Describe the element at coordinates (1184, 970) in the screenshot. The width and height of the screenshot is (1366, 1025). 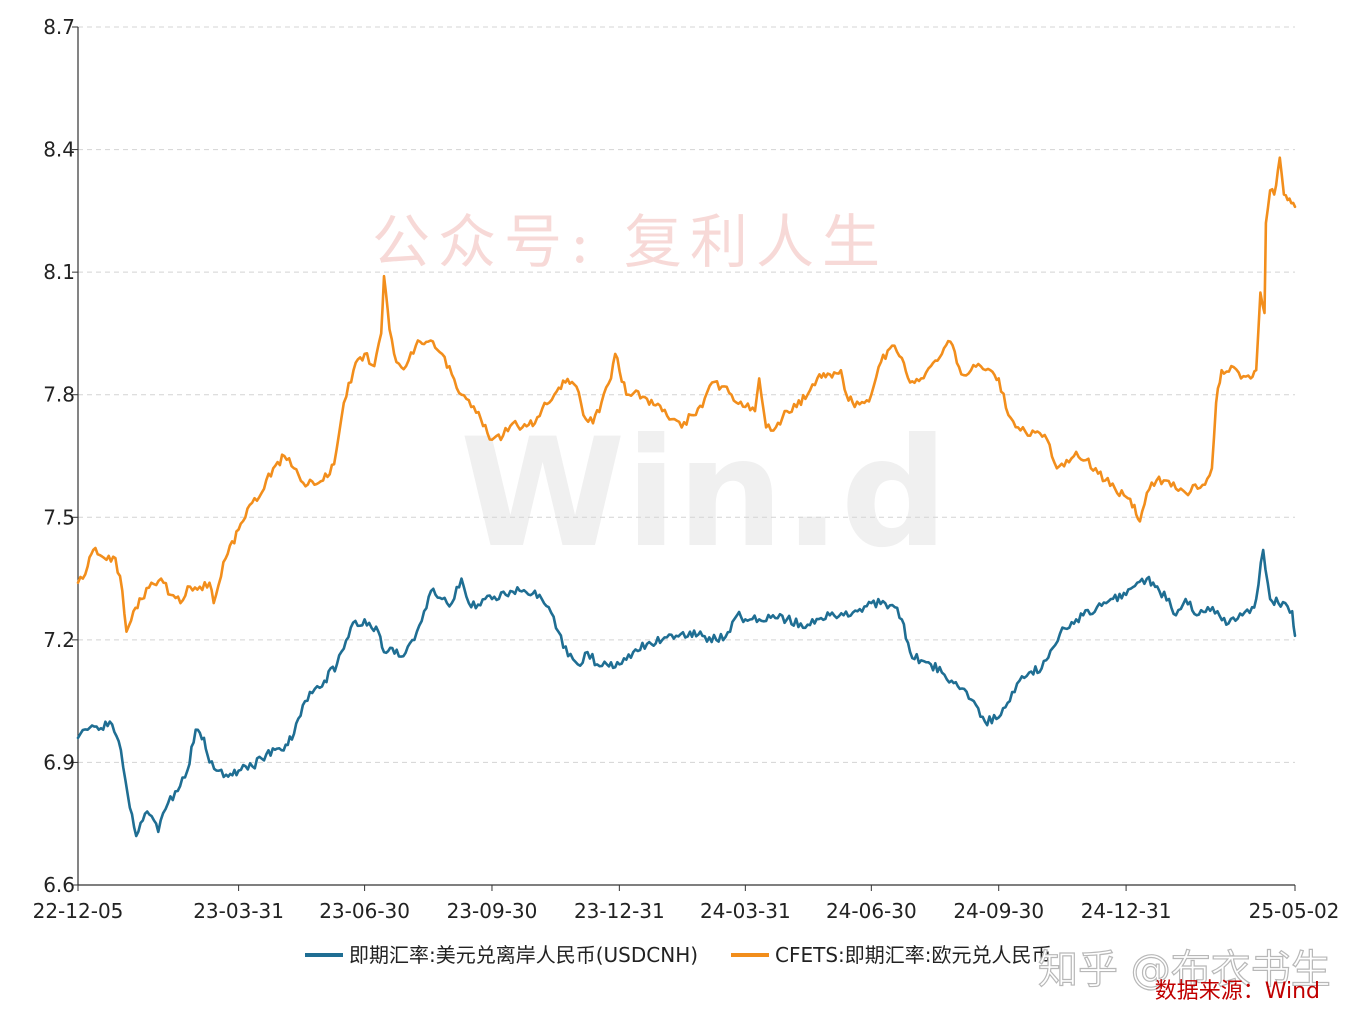
I see `zhihu-watermark: 知乎 @布衣书生` at that location.